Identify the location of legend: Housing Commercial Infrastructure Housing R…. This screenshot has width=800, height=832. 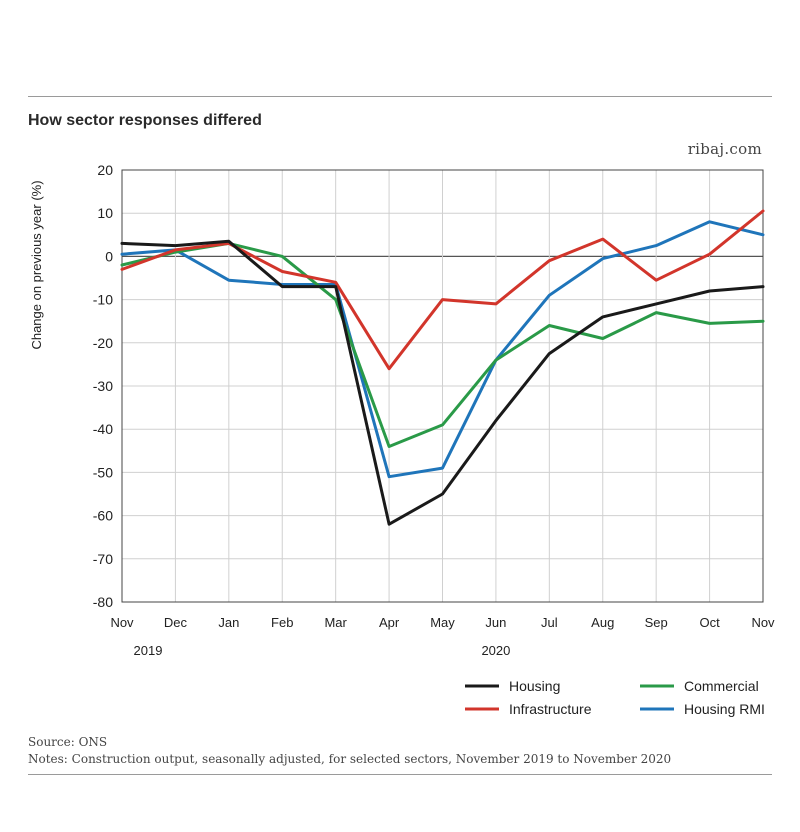
(615, 697).